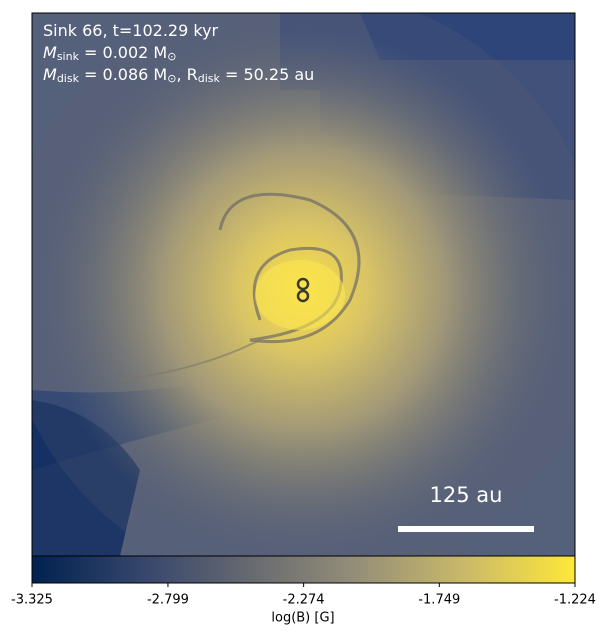  What do you see at coordinates (32, 600) in the screenshot?
I see `colorbar-tick-label: -3.325` at bounding box center [32, 600].